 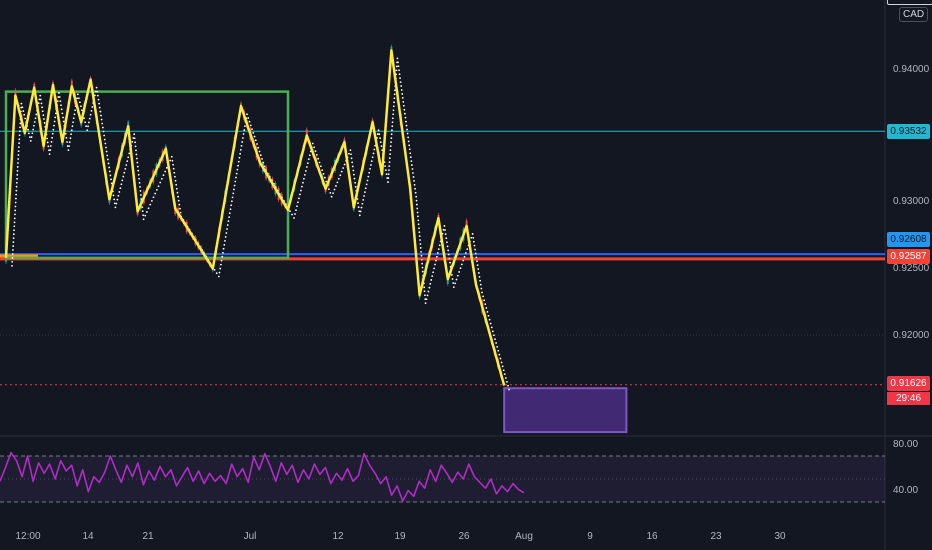 What do you see at coordinates (908, 383) in the screenshot?
I see `current-price-tag: 0.91626` at bounding box center [908, 383].